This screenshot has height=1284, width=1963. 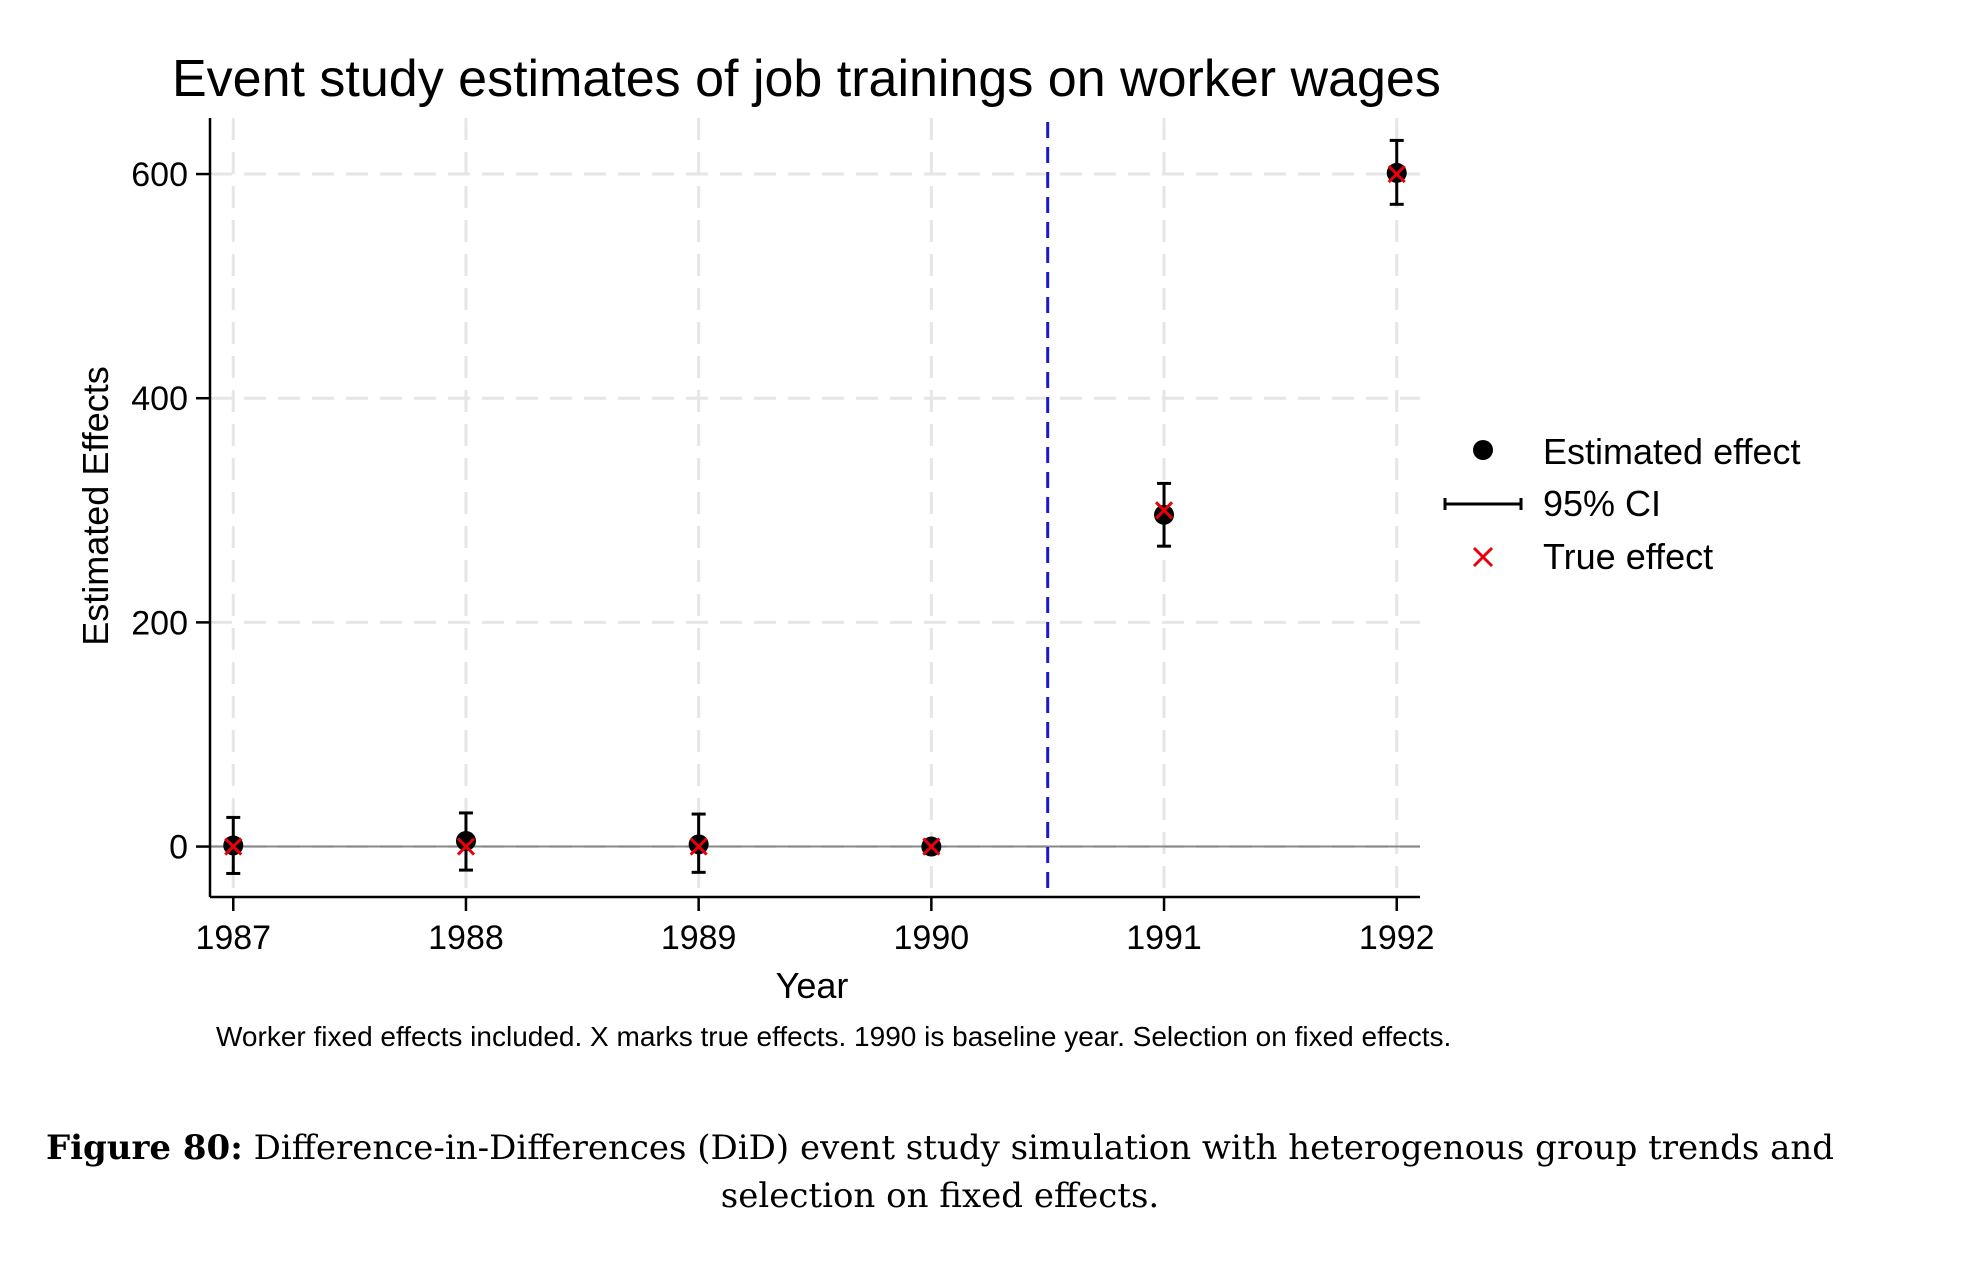 I want to click on legend-label: 95% CI, so click(x=1602, y=503).